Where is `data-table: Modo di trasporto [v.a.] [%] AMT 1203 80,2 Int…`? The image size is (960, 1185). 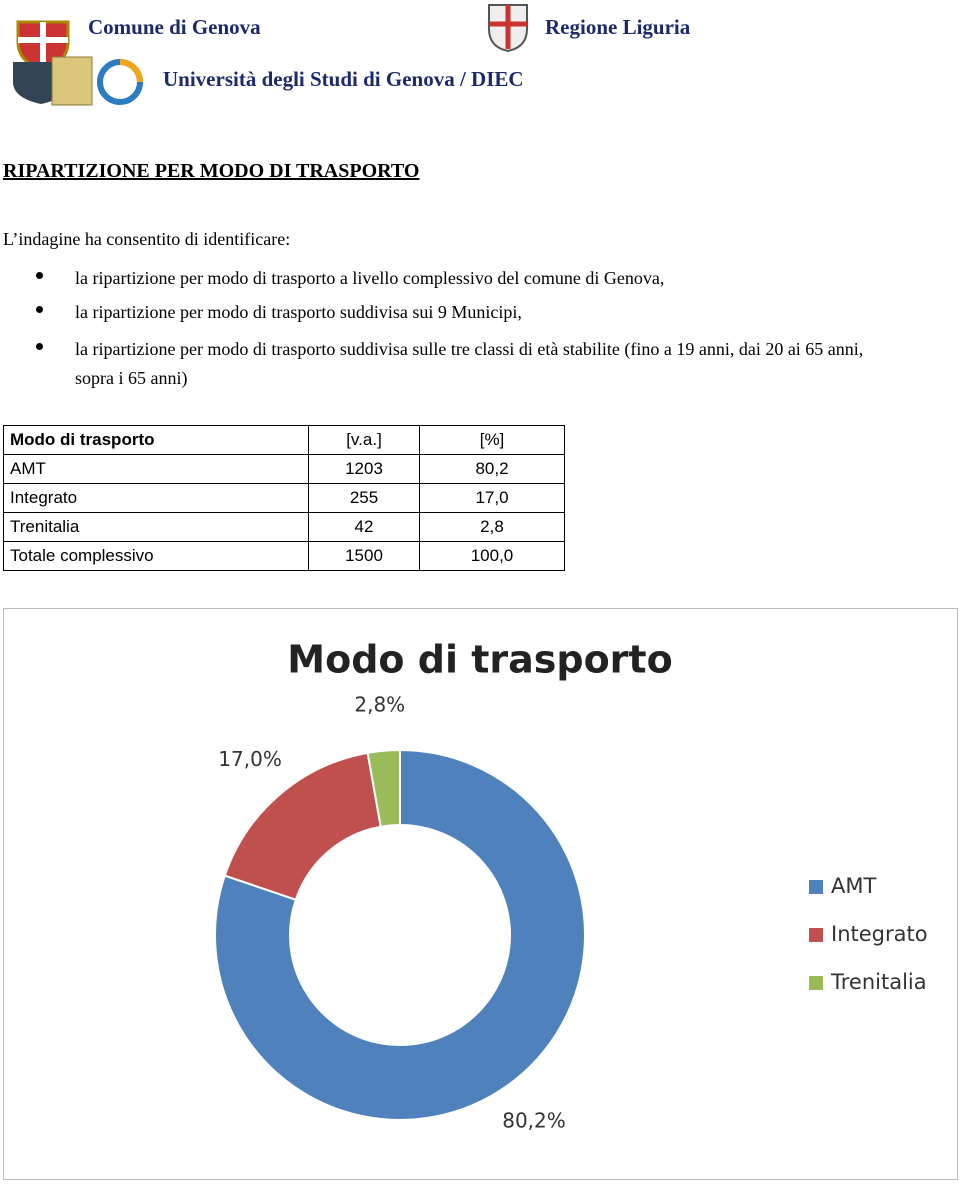 data-table: Modo di trasporto [v.a.] [%] AMT 1203 80,2 Int… is located at coordinates (284, 498).